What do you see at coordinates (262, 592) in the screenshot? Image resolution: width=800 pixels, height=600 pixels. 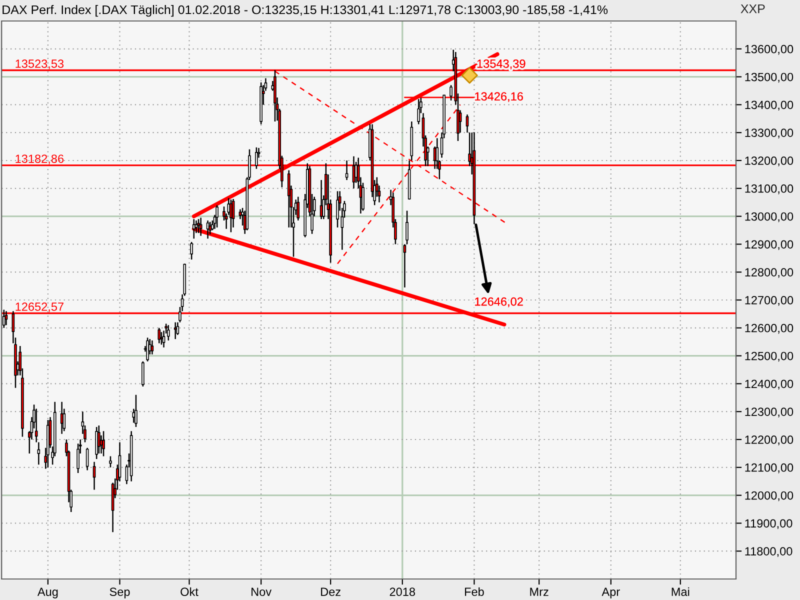 I see `x-tick-label: Nov` at bounding box center [262, 592].